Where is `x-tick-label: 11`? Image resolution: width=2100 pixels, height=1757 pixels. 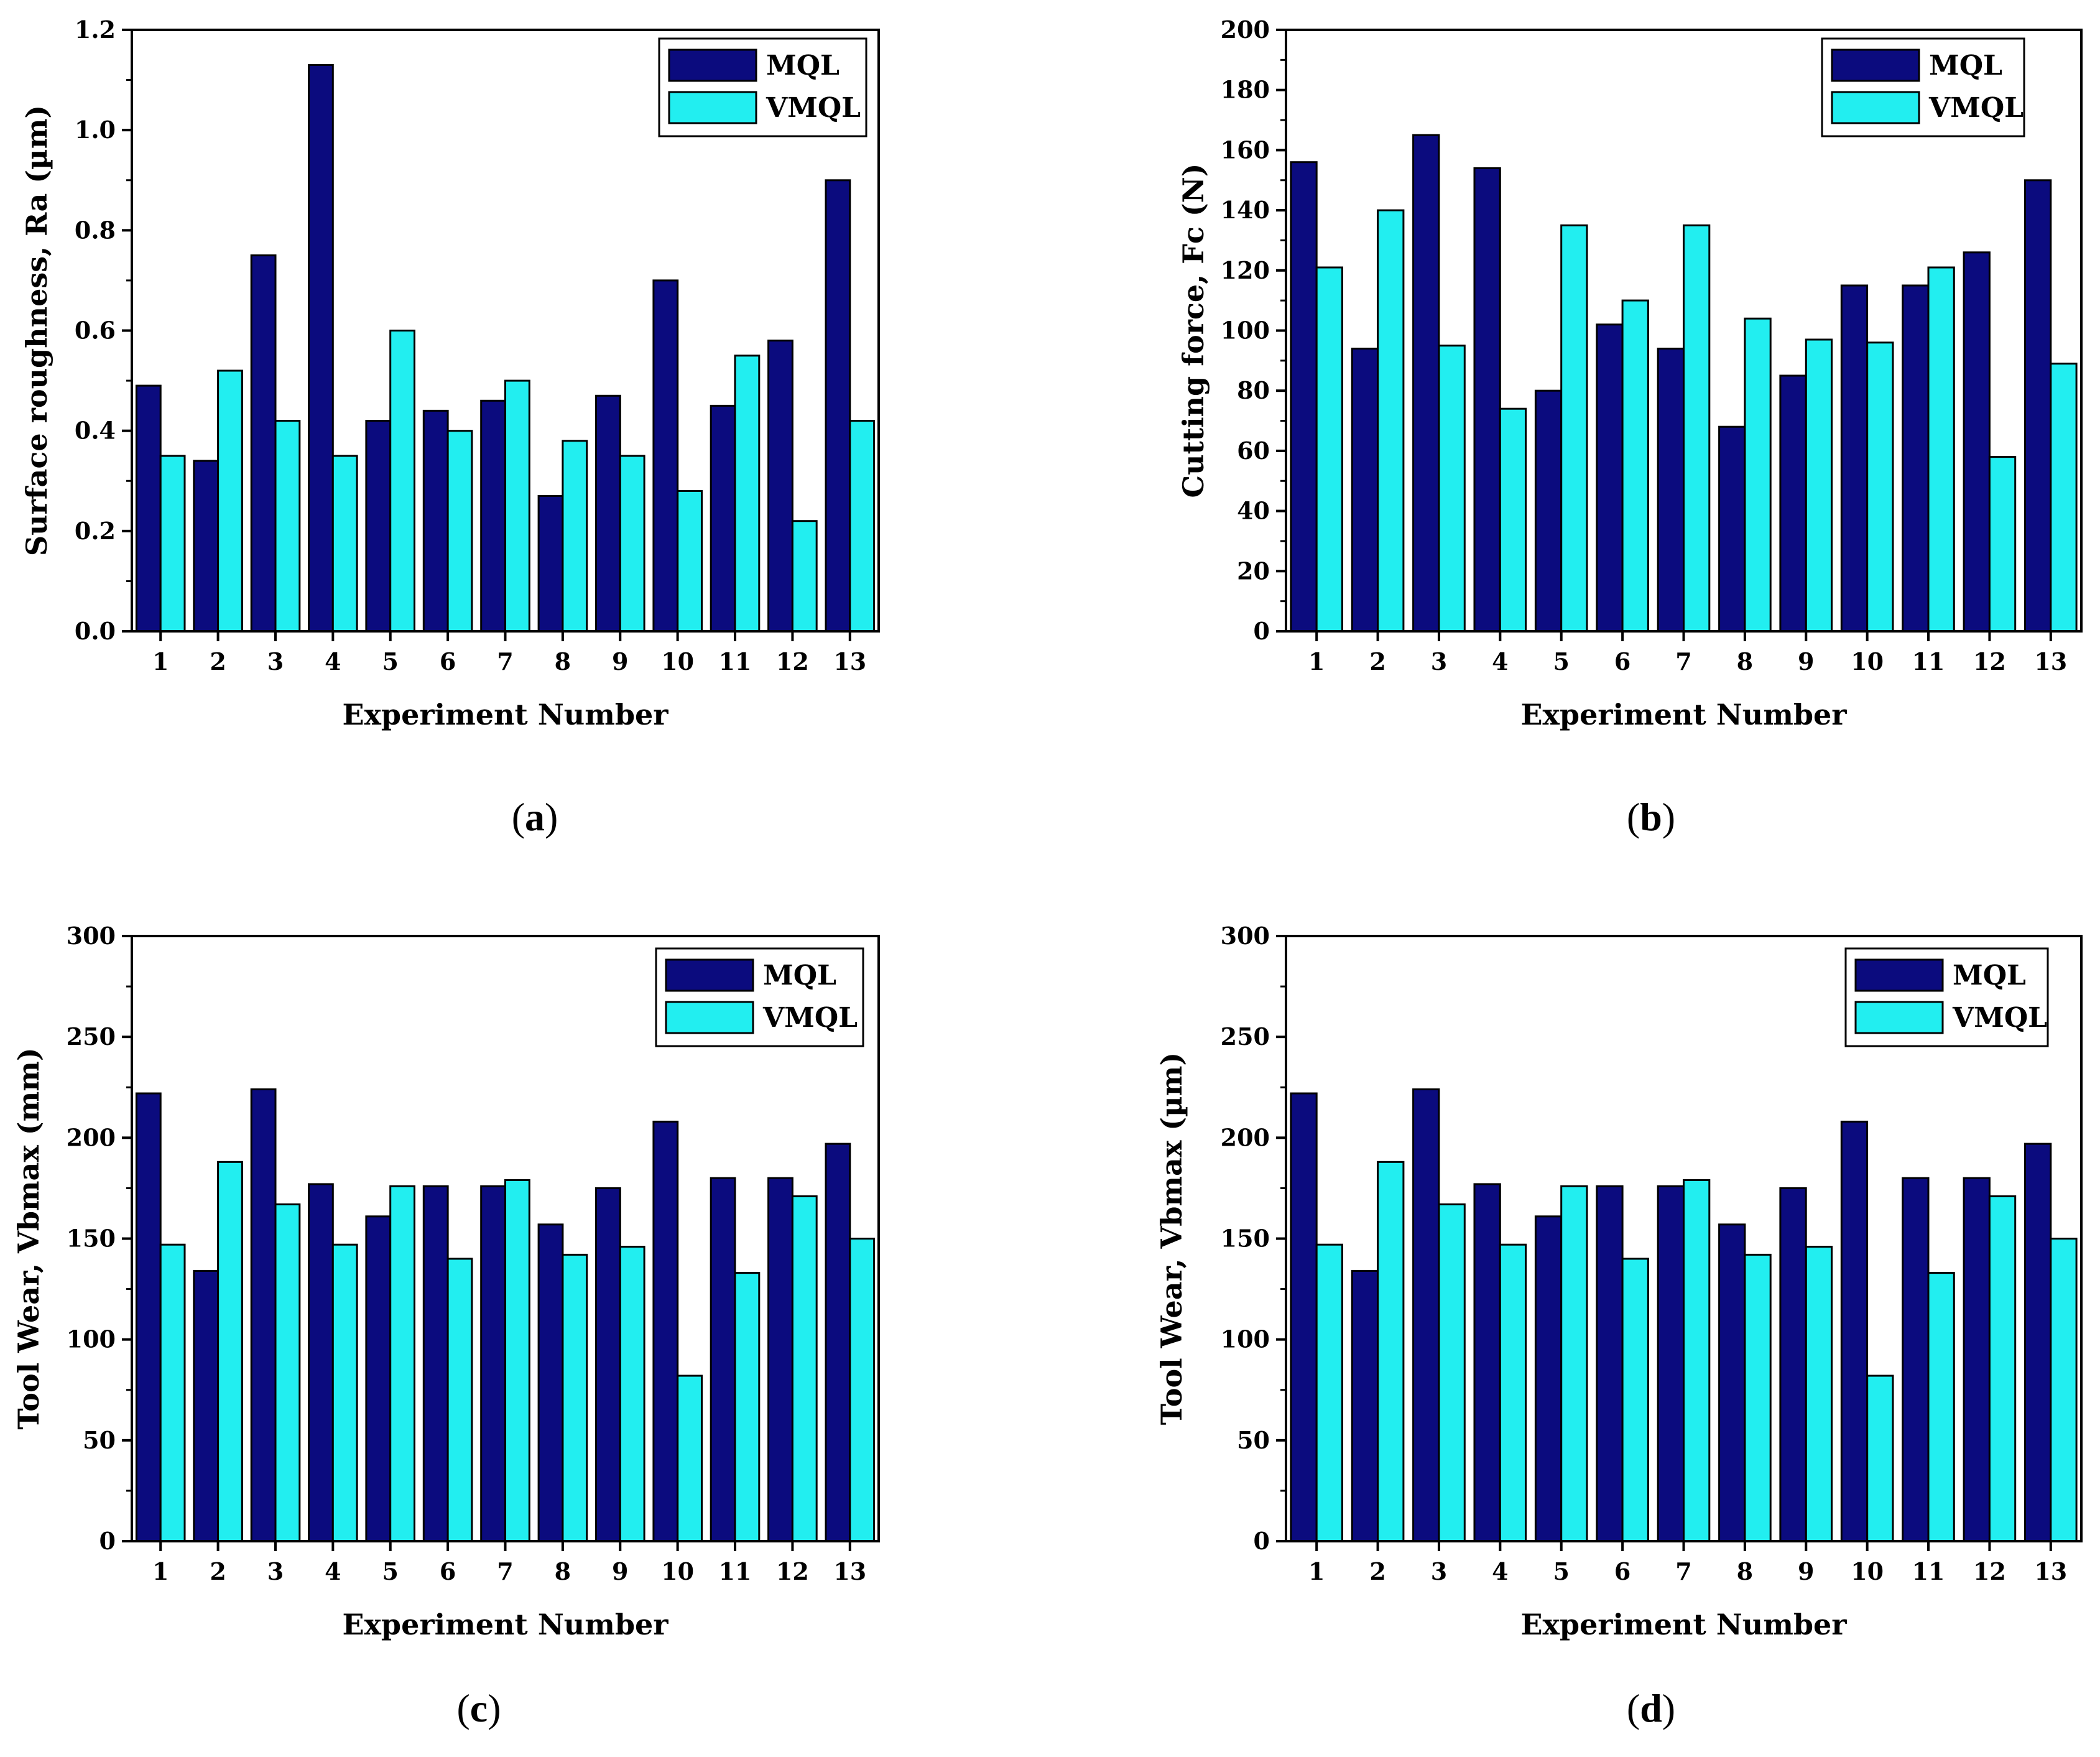 x-tick-label: 11 is located at coordinates (735, 661).